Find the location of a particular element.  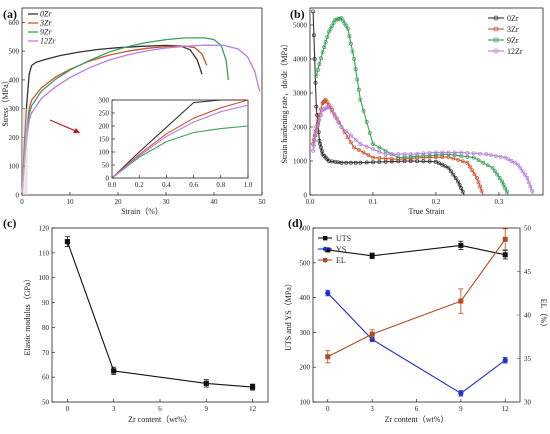

legend-label: 12Zr is located at coordinates (515, 51).